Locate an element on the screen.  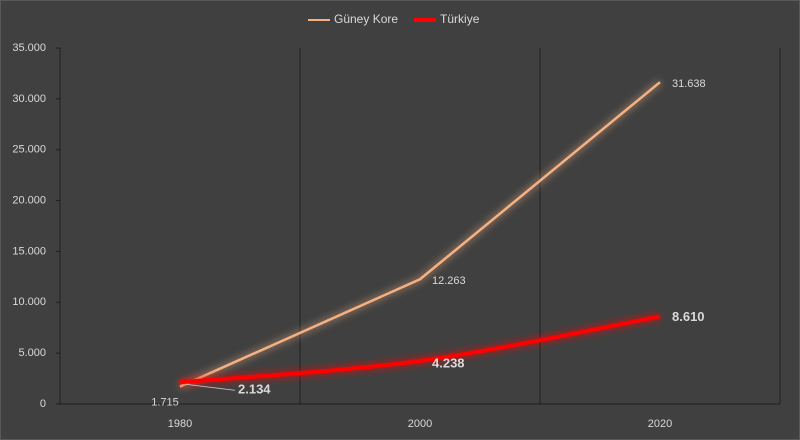
data-label: 8.610 is located at coordinates (688, 316).